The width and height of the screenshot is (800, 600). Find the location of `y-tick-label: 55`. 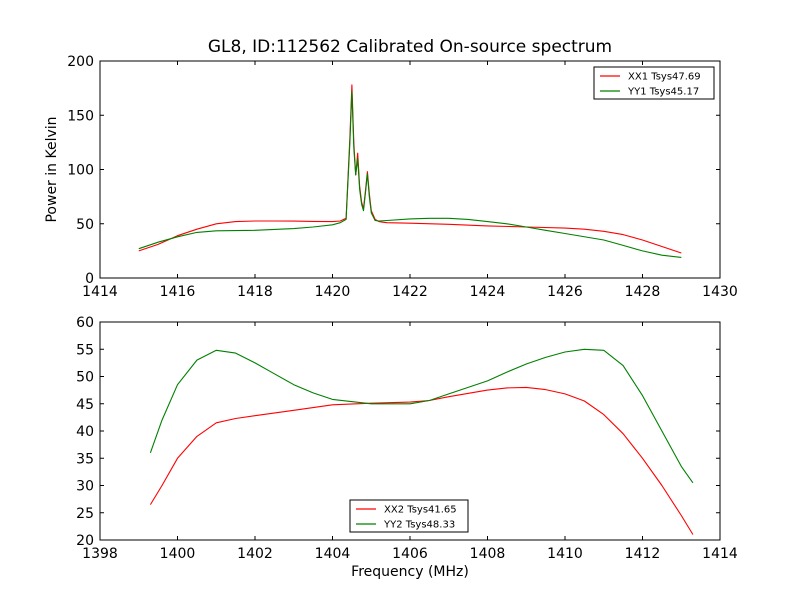

y-tick-label: 55 is located at coordinates (85, 350).